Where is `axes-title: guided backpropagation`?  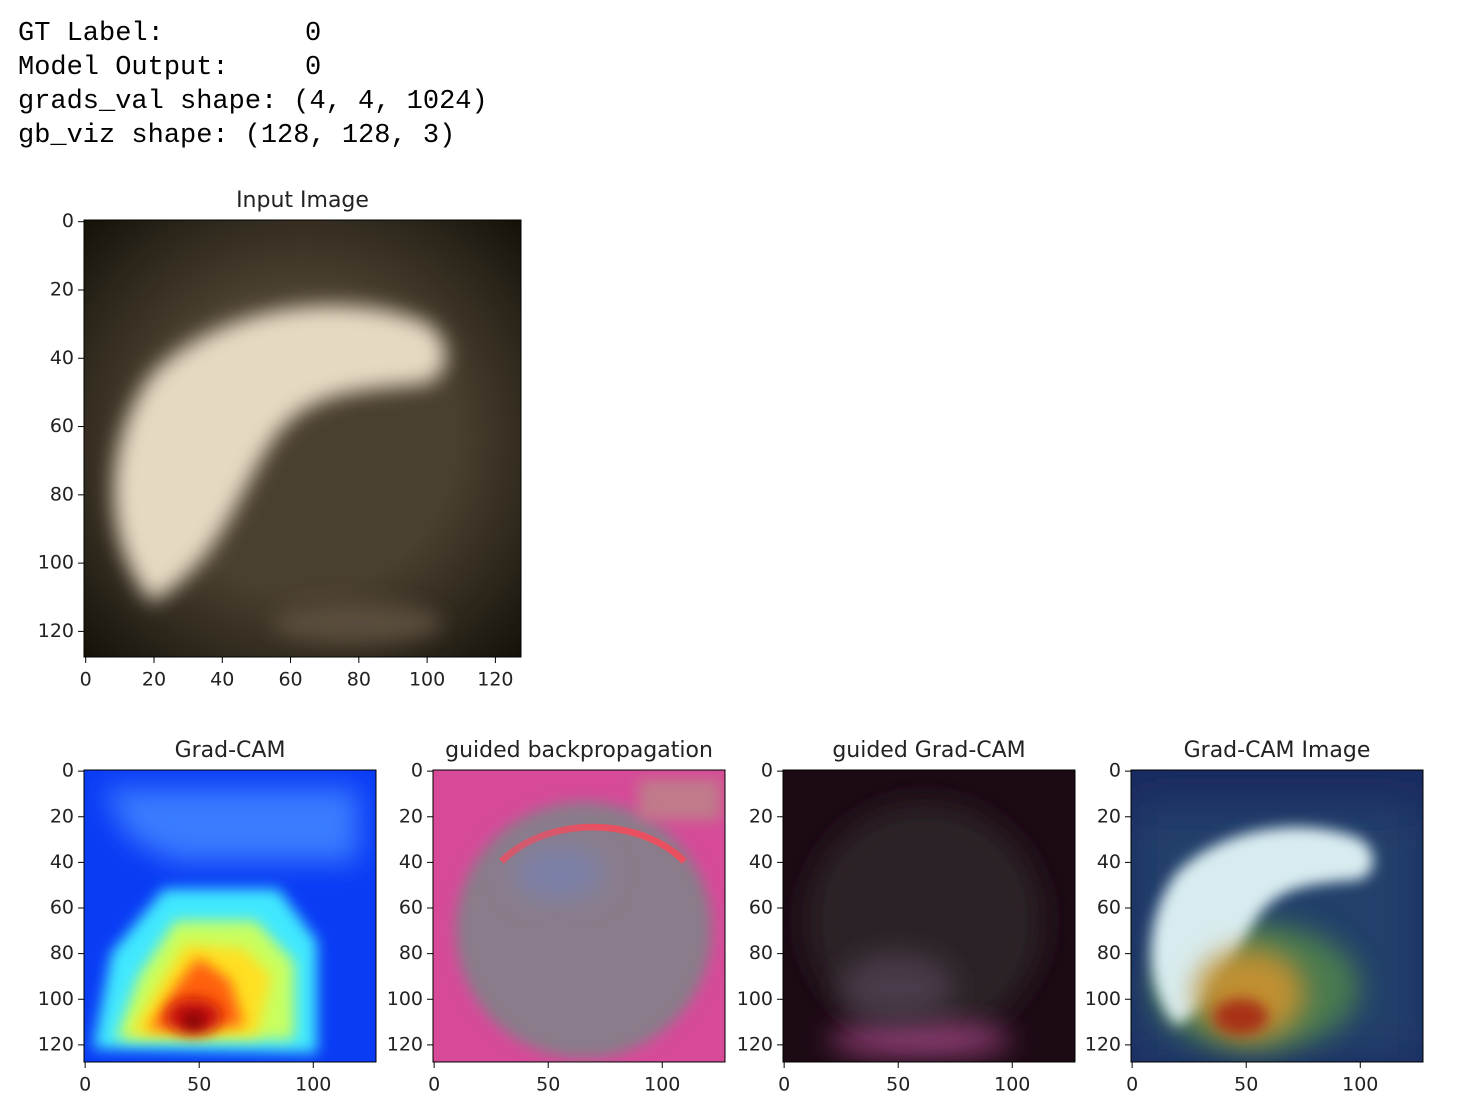 axes-title: guided backpropagation is located at coordinates (579, 750).